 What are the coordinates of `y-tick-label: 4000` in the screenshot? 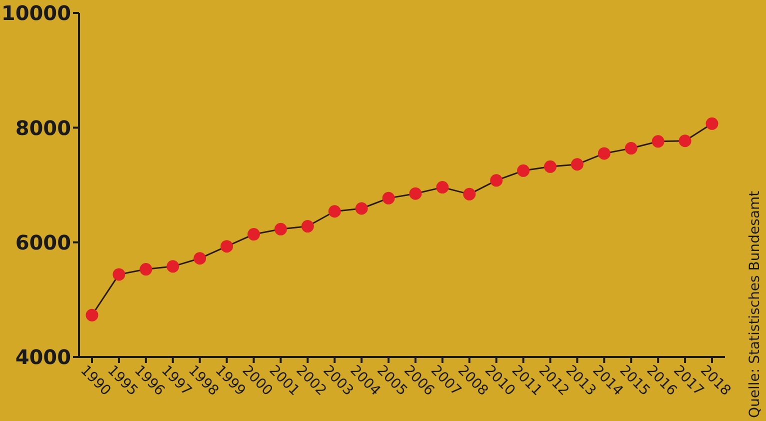 It's located at (43, 357).